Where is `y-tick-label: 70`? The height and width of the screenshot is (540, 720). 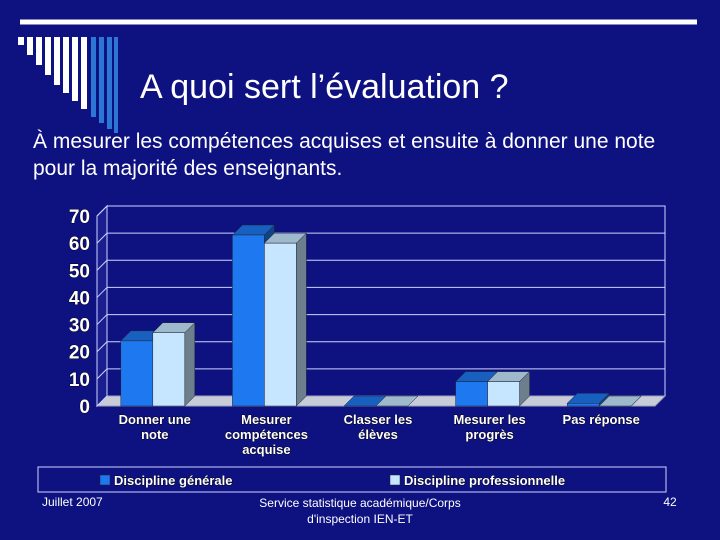 y-tick-label: 70 is located at coordinates (79, 217).